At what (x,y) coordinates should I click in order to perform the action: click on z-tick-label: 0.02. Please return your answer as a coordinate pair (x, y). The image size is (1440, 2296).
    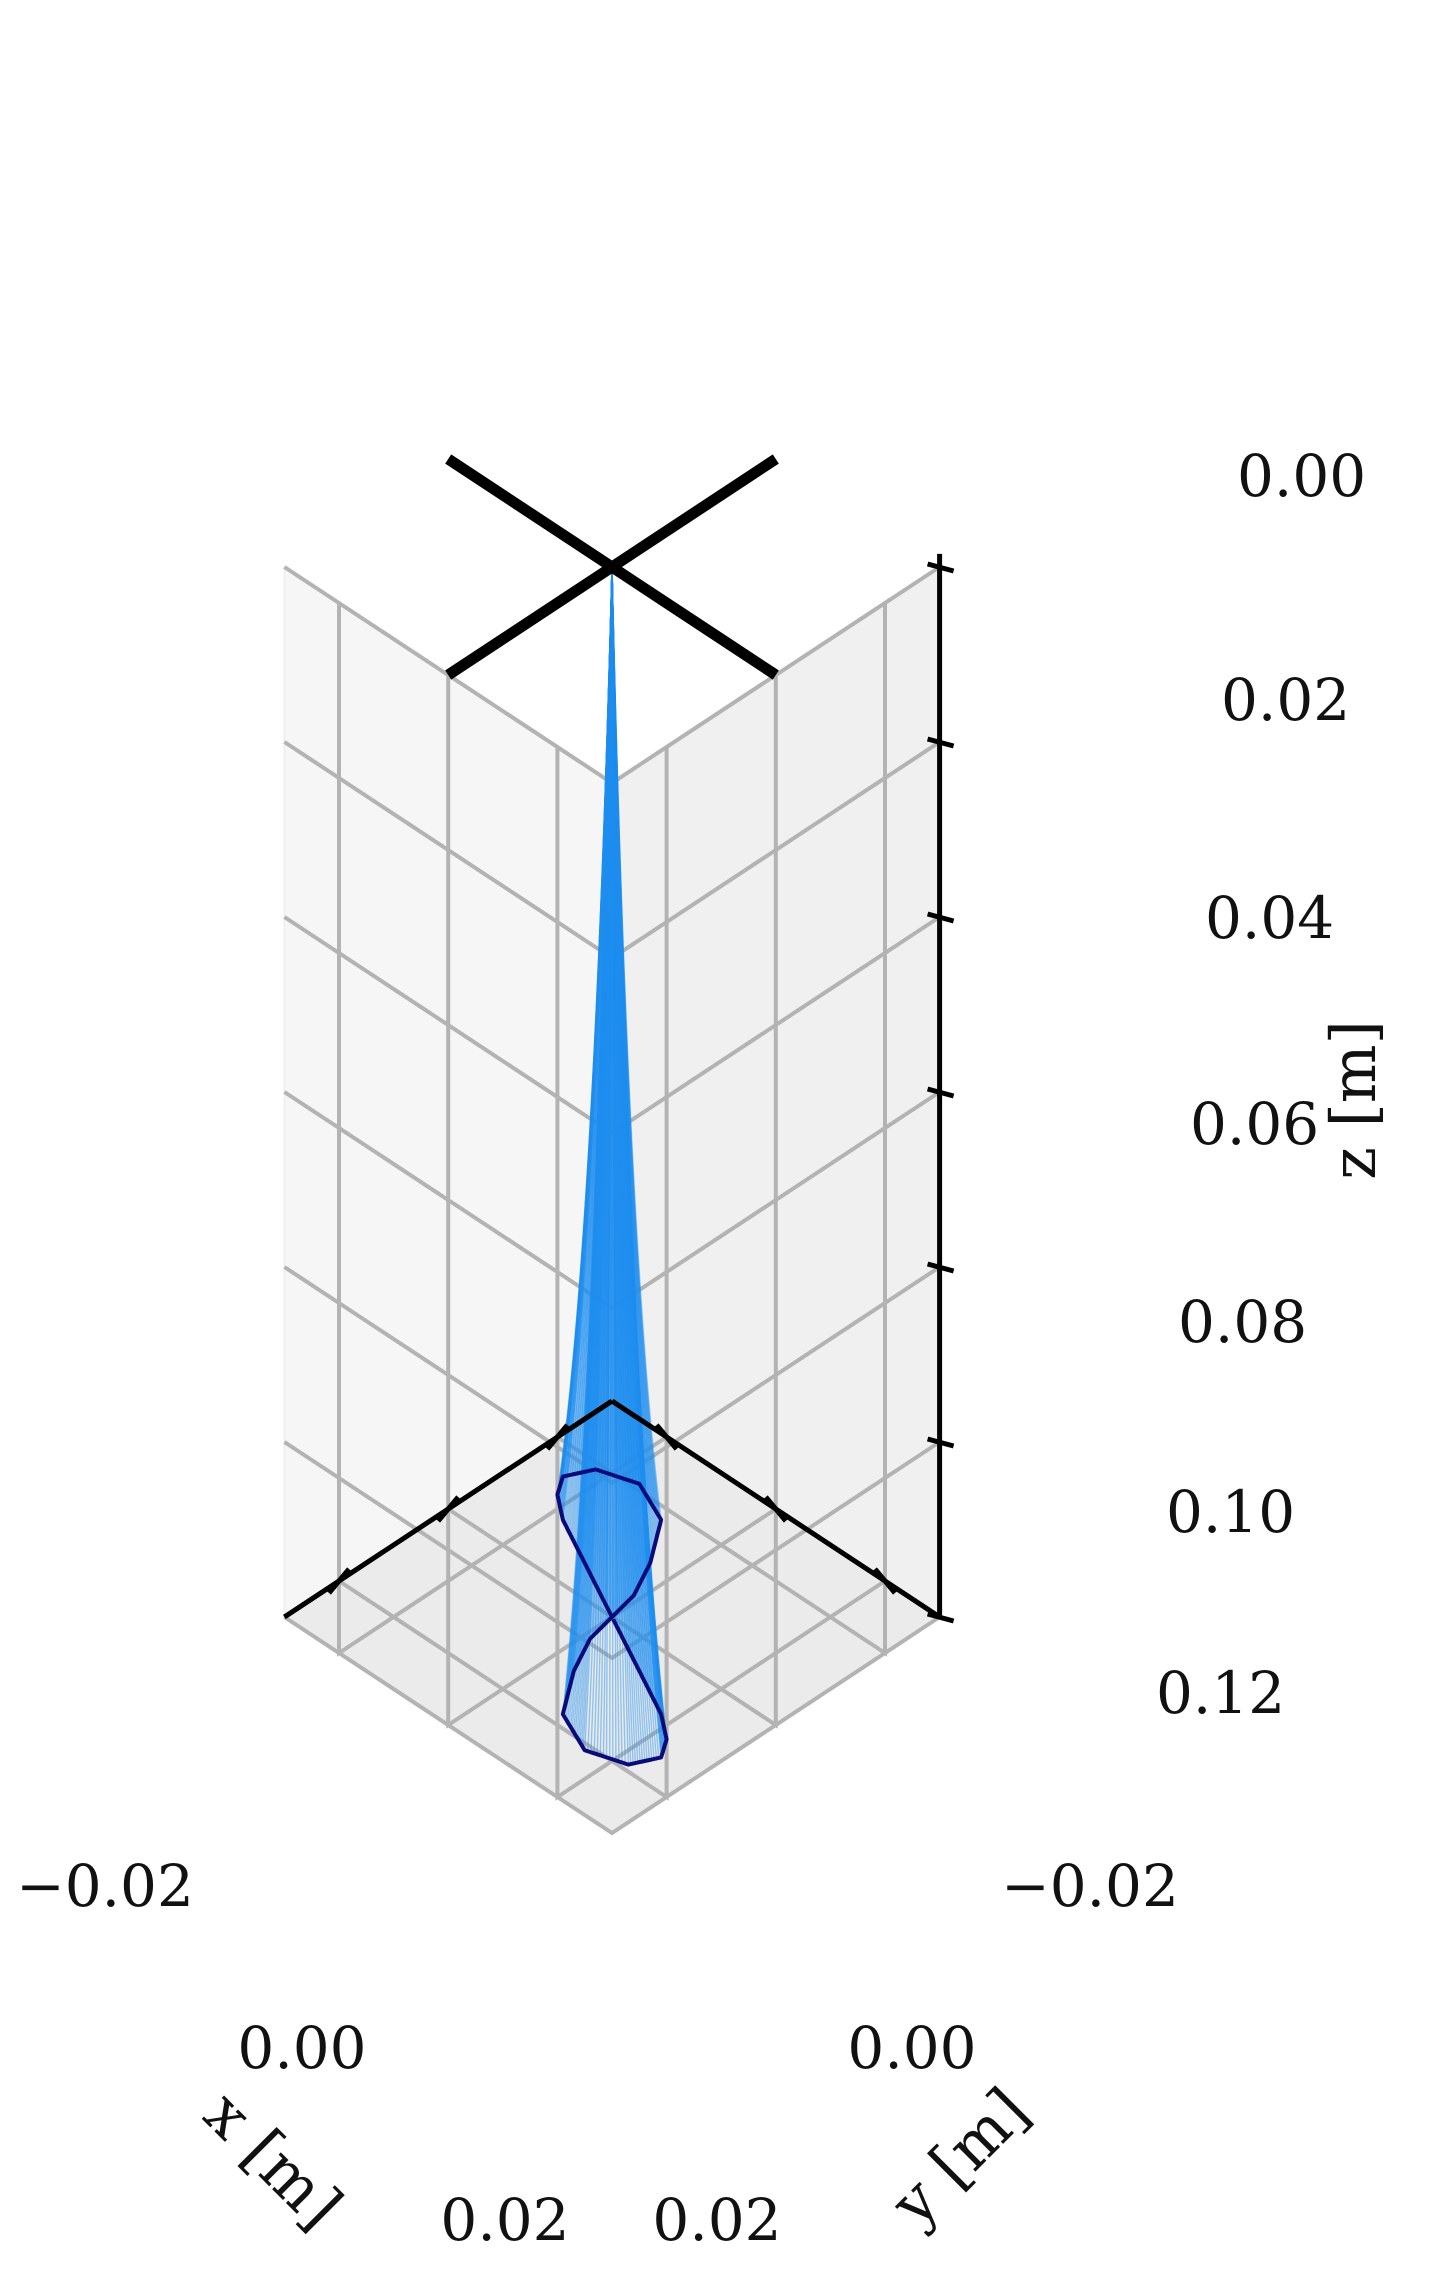
    Looking at the image, I should click on (1285, 700).